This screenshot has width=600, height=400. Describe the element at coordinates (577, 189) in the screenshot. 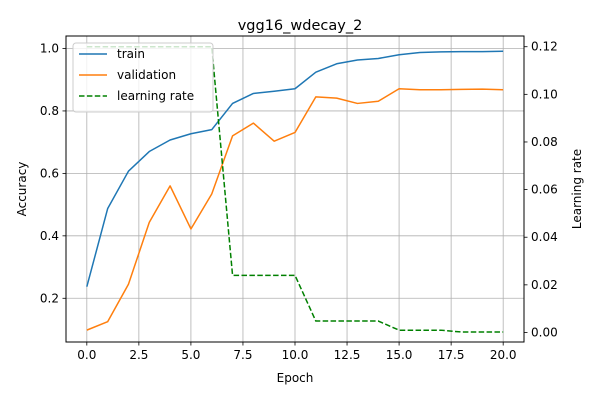

I see `y2-axis-title: Learning rate` at that location.